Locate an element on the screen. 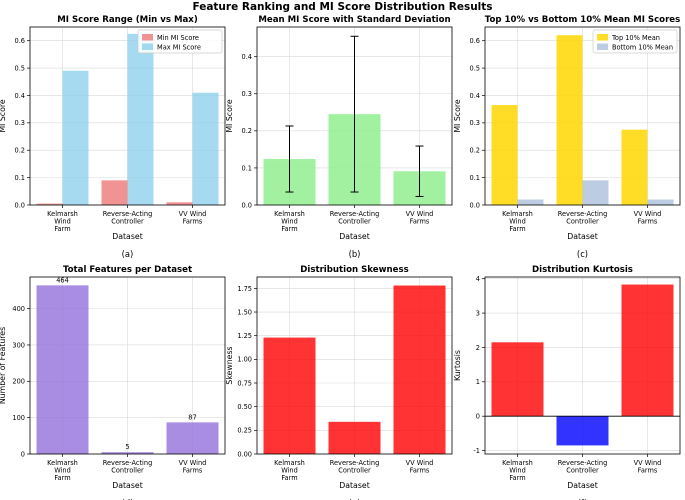 Image resolution: width=685 pixels, height=500 pixels. chart-title: MI Score Range (Min vs Max) is located at coordinates (127, 20).